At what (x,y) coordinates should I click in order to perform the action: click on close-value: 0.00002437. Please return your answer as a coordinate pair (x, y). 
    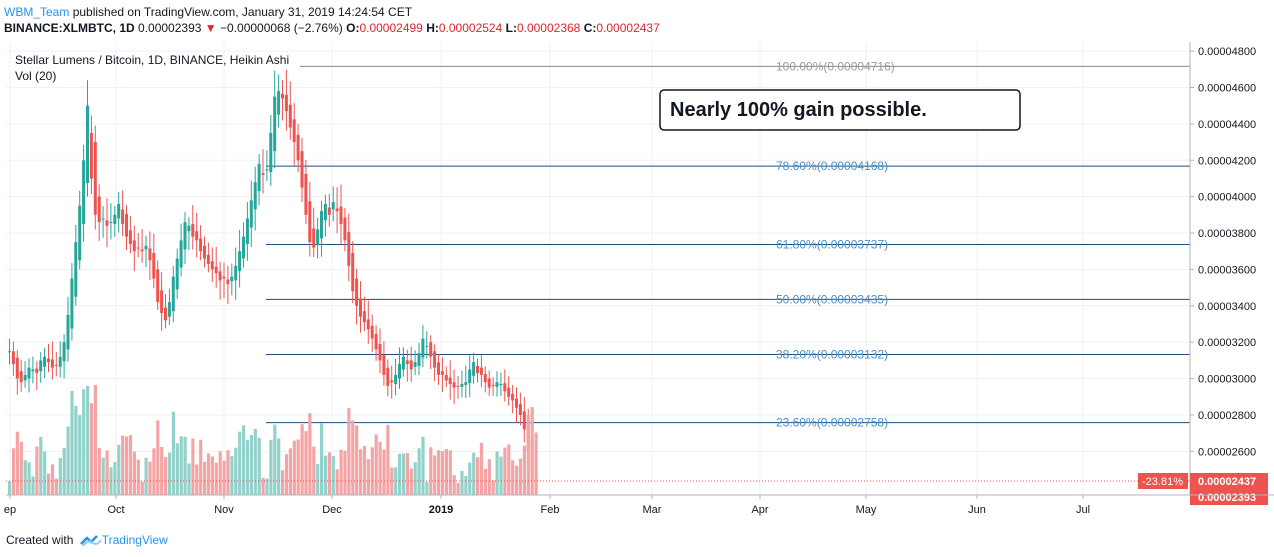
    Looking at the image, I should click on (628, 28).